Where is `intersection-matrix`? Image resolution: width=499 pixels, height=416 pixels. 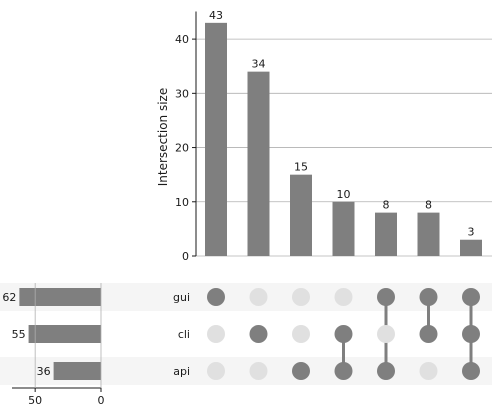 intersection-matrix is located at coordinates (343, 334).